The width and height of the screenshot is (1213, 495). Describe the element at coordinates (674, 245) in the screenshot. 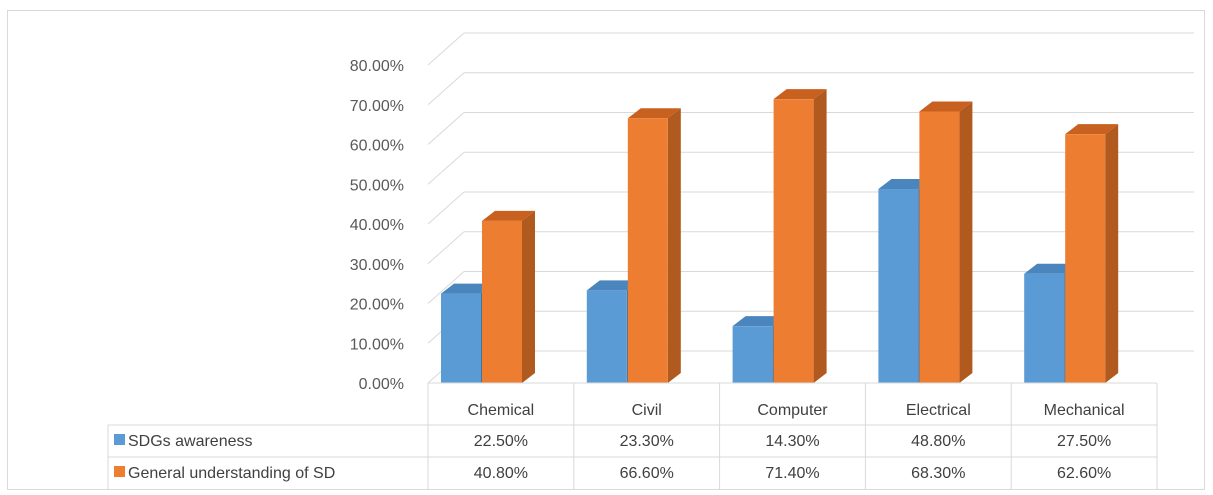

I see `bar-general-understanding-civil-side` at that location.